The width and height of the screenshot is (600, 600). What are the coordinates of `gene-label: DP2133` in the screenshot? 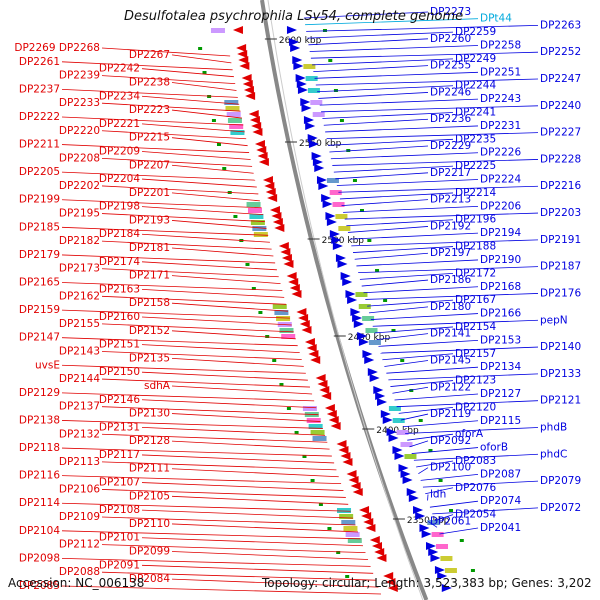 It's located at (560, 374).